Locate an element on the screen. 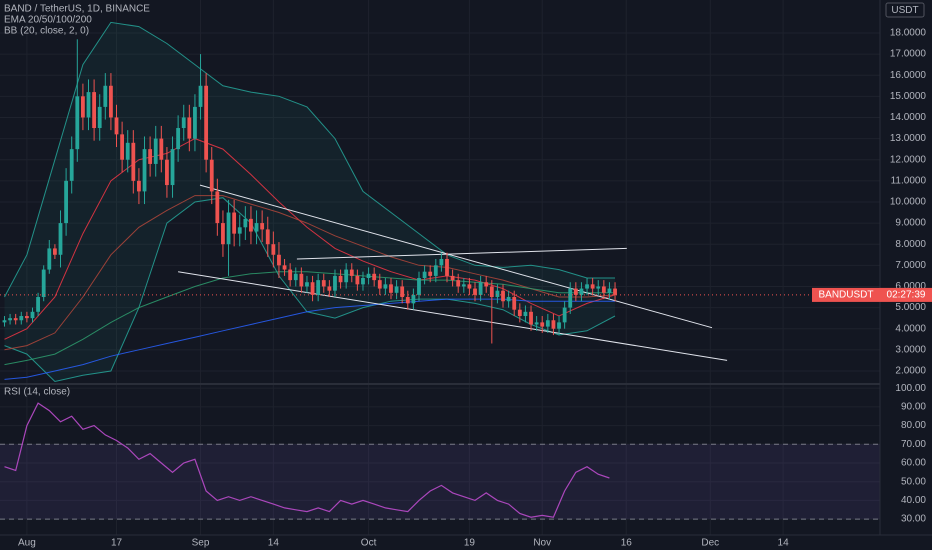 The image size is (932, 550). y-tick-label: 90.00 is located at coordinates (913, 407).